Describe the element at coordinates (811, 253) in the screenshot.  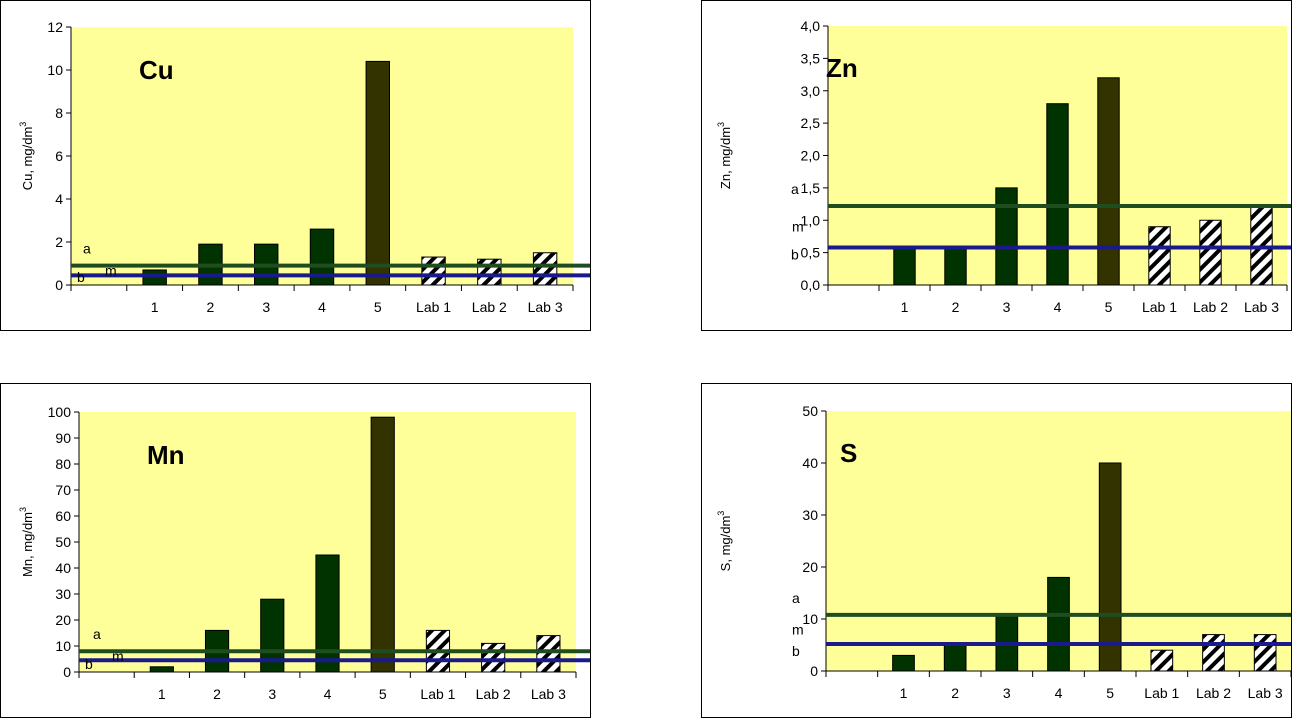
I see `y-tick-label: 0,5` at that location.